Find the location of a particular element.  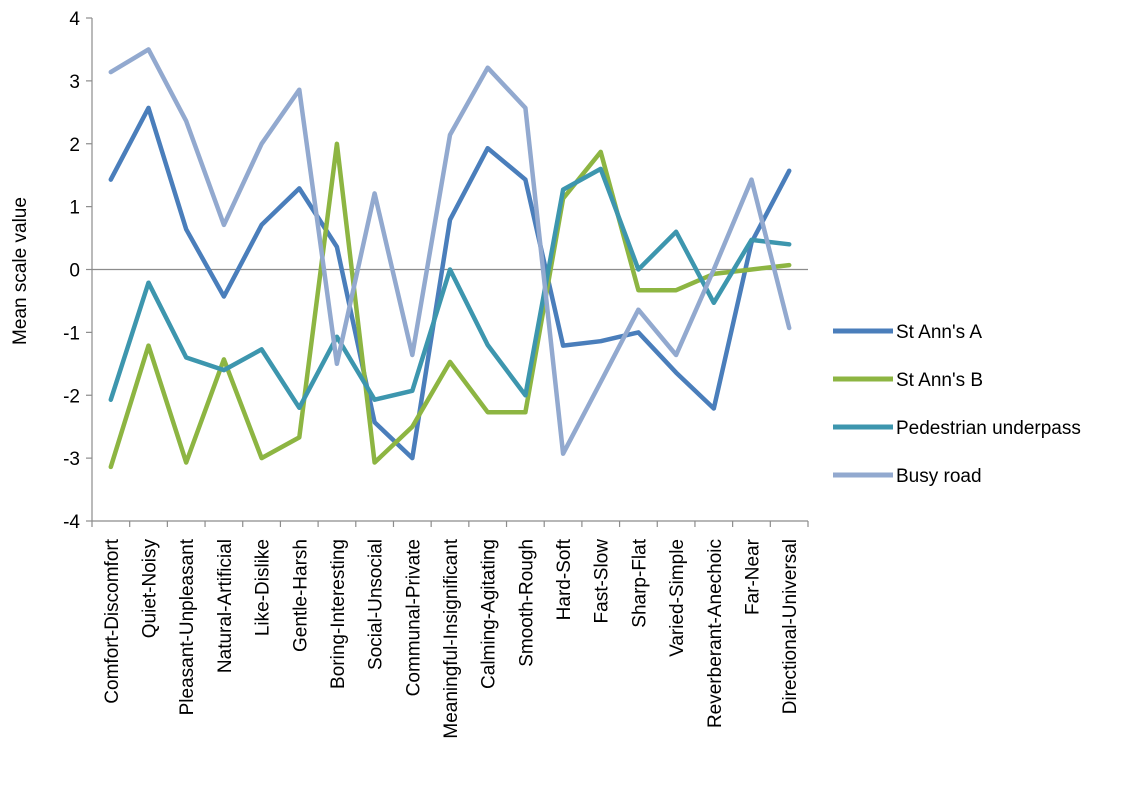

x-category-label: Fast-Slow is located at coordinates (602, 581).